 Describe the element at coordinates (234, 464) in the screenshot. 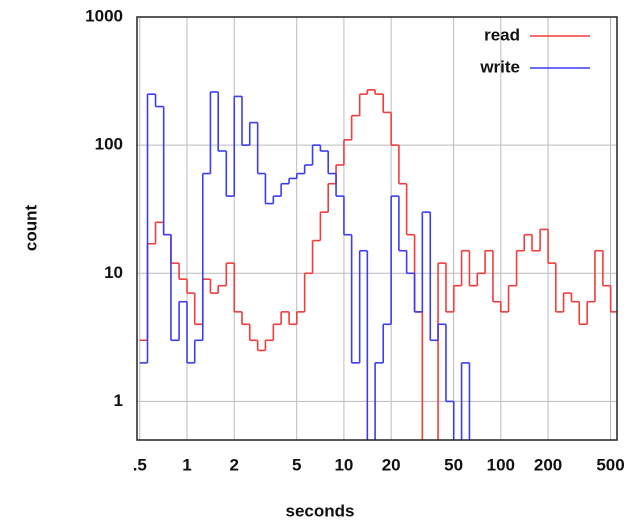

I see `x-tick-label: 2` at that location.